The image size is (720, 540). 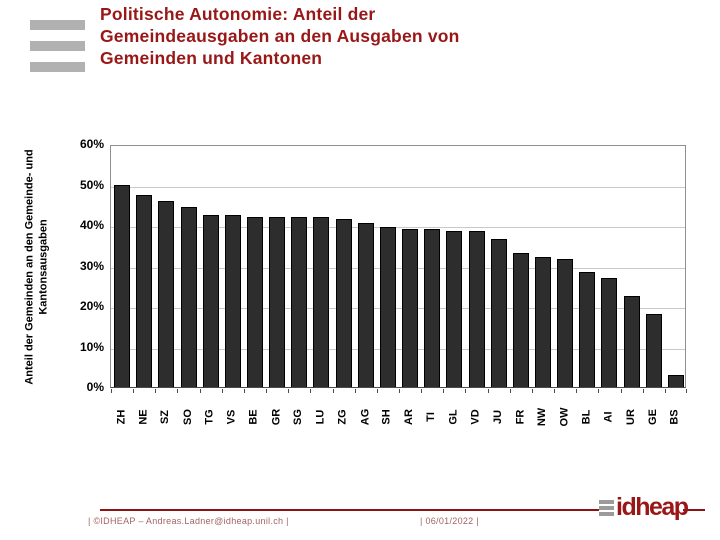 I want to click on x-tick-label-ZG: ZG, so click(x=342, y=417).